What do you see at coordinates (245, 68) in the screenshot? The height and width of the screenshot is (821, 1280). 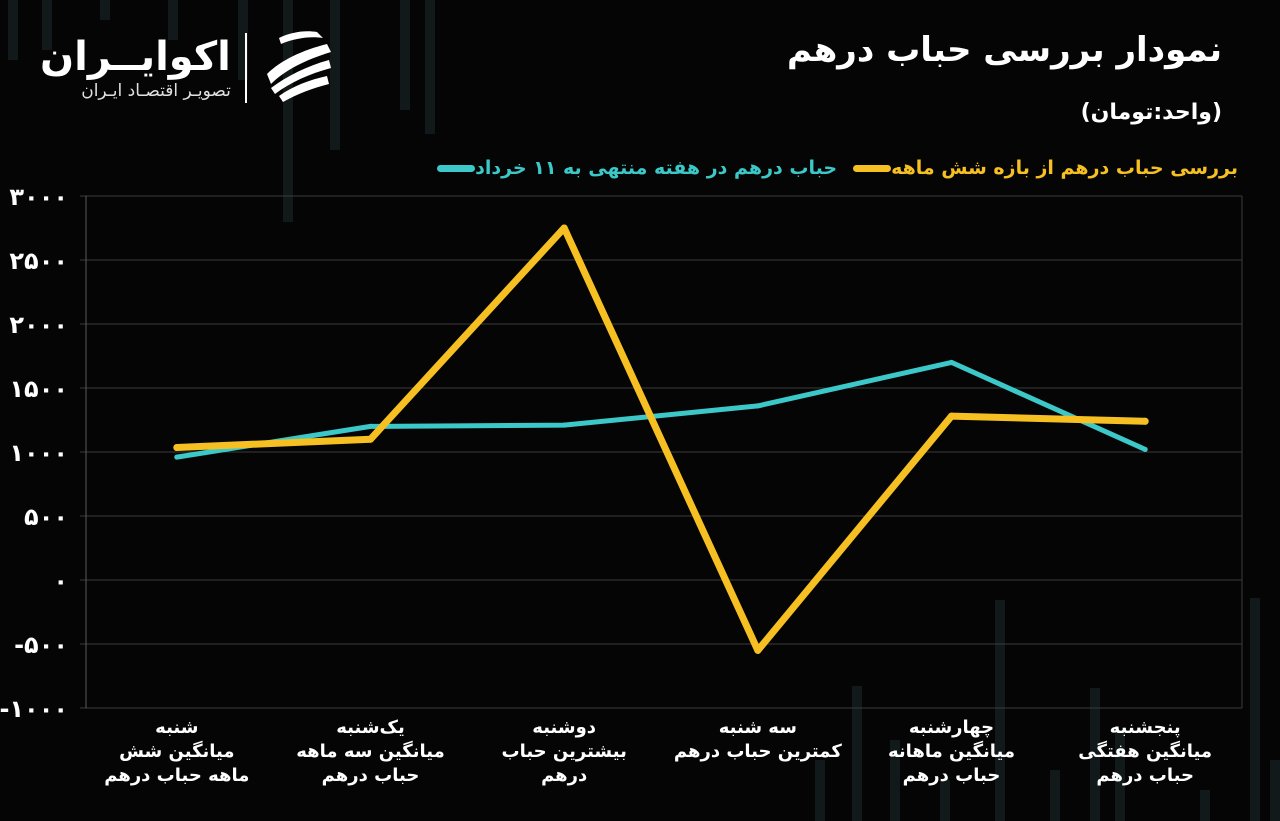 I see `brand-divider` at bounding box center [245, 68].